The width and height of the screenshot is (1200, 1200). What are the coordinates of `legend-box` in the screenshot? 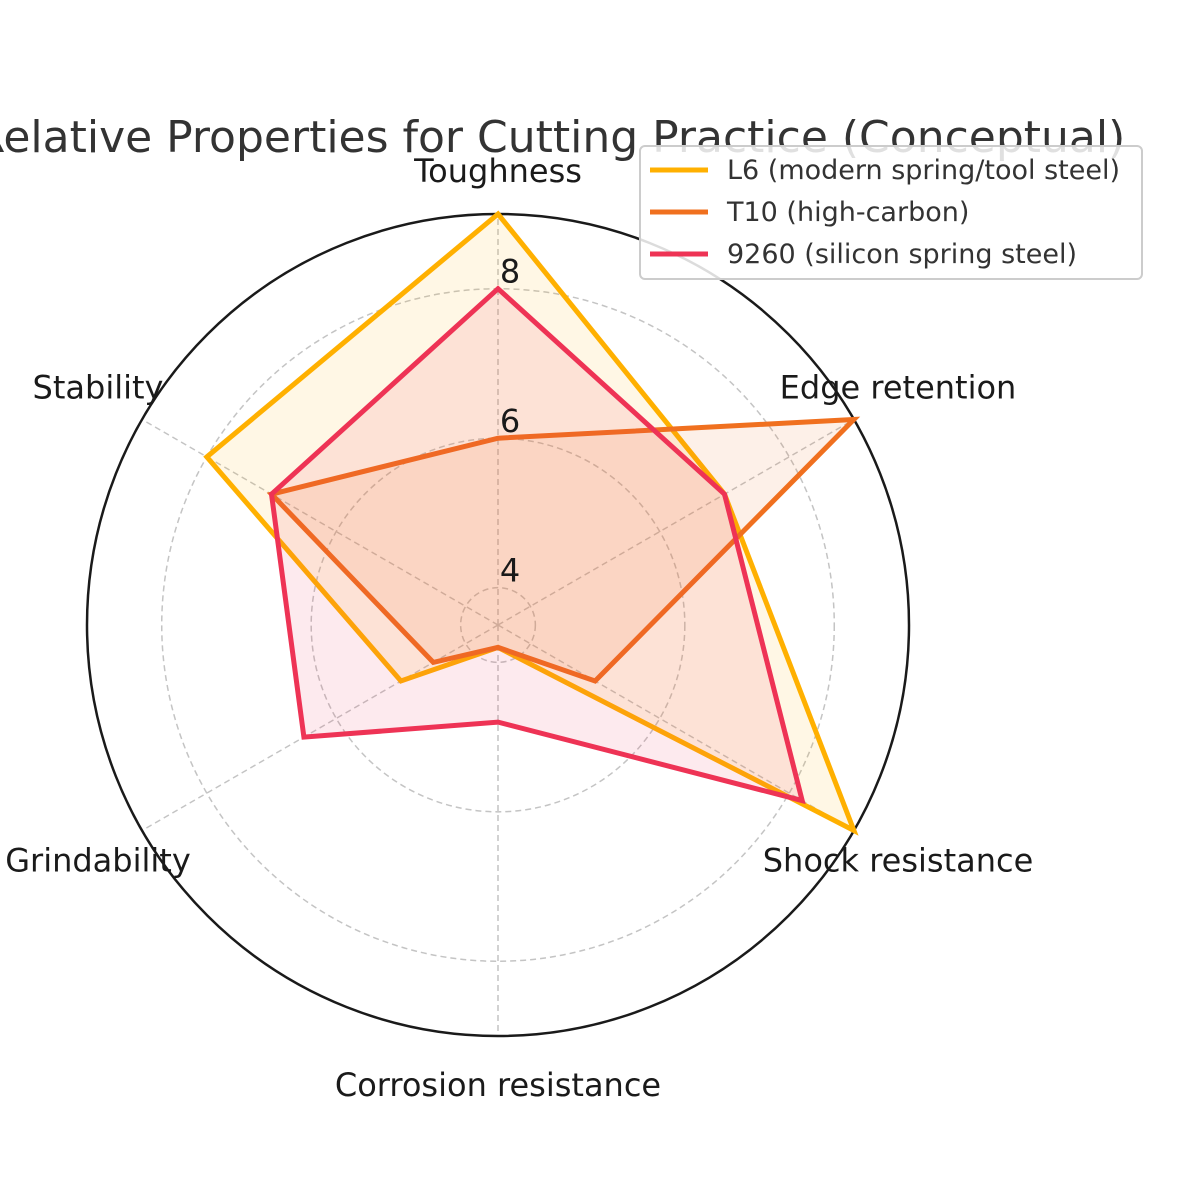 It's located at (891, 212).